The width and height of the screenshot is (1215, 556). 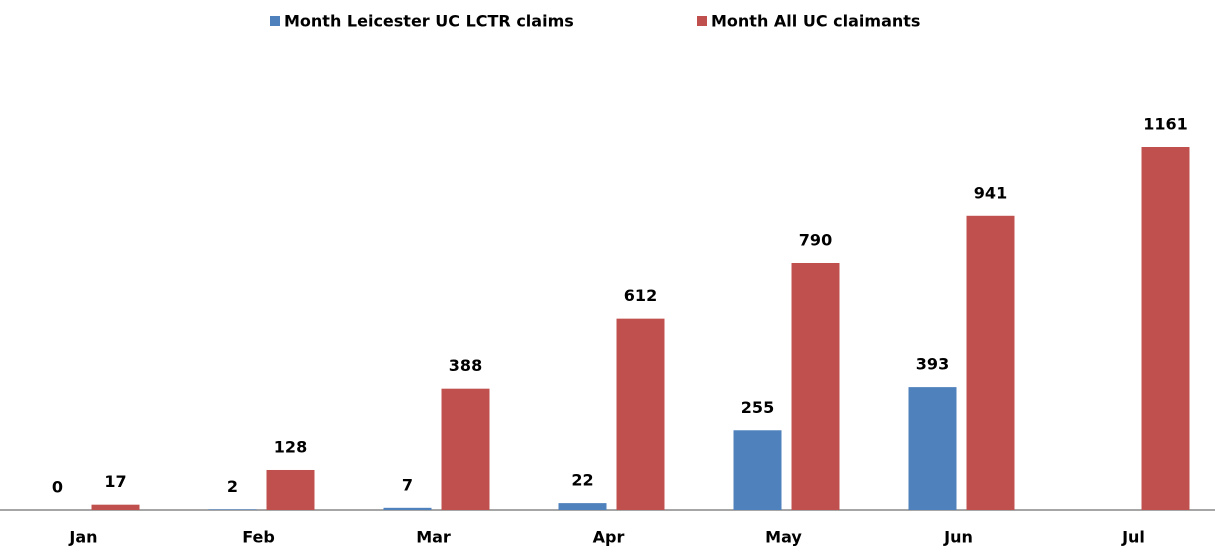 I want to click on data-label: 1161, so click(x=1165, y=124).